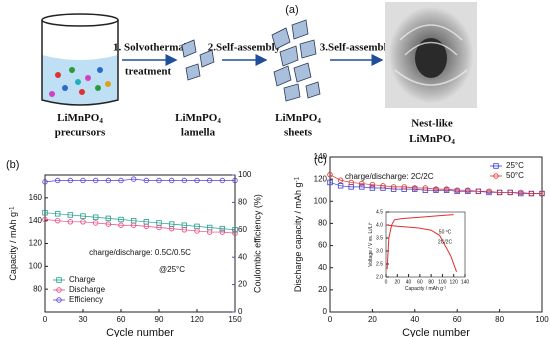 This screenshot has width=550, height=337. Describe the element at coordinates (322, 223) in the screenshot. I see `y-tick-label: 80` at that location.